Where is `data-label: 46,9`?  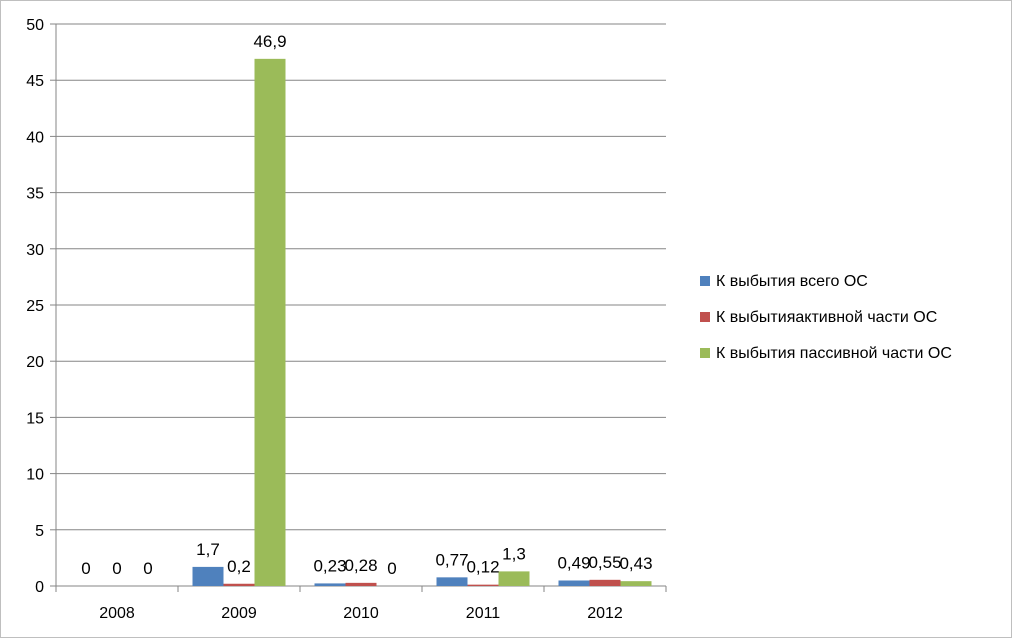
data-label: 46,9 is located at coordinates (269, 41).